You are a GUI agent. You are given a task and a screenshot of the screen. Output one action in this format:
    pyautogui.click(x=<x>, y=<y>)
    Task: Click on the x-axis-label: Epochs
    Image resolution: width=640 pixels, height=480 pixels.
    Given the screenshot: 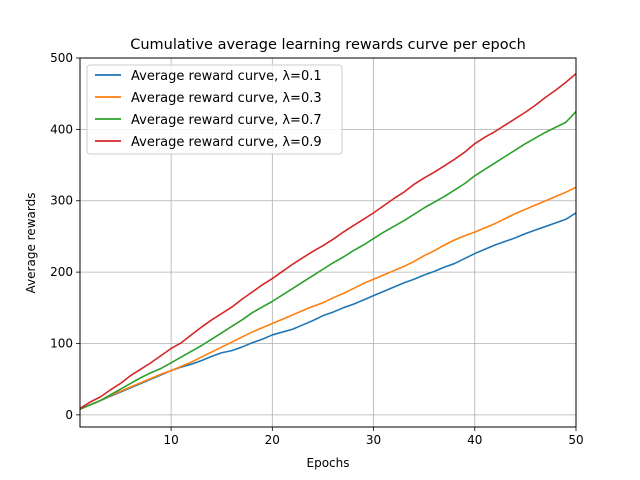 What is the action you would take?
    pyautogui.click(x=328, y=463)
    